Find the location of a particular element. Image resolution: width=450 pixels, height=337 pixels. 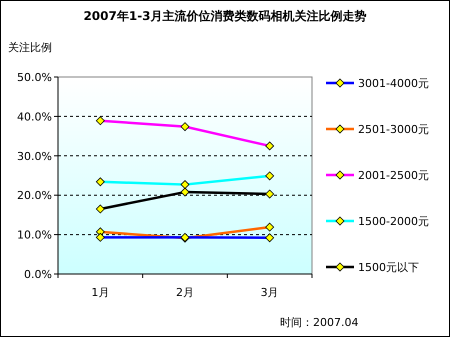

y-tick-label: 50.0% is located at coordinates (34, 77).